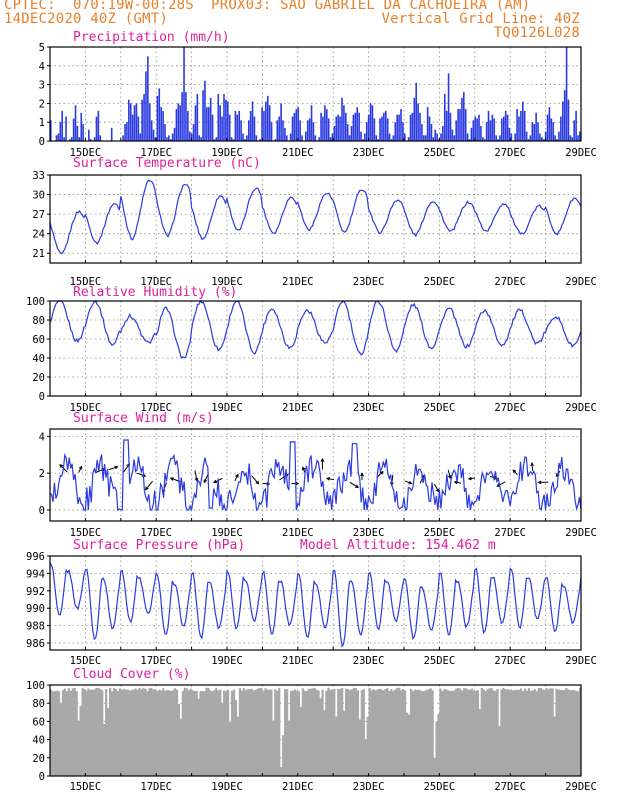  I want to click on y-tick-label: 40, so click(38, 741).